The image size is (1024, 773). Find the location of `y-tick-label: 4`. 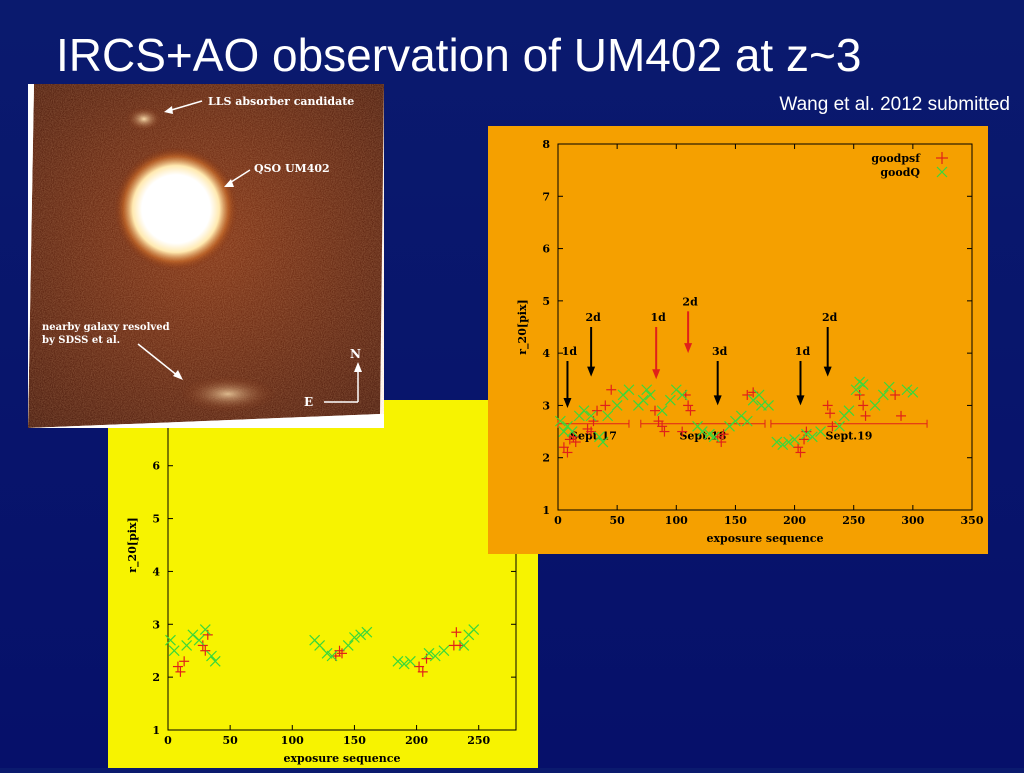

y-tick-label: 4 is located at coordinates (156, 571).